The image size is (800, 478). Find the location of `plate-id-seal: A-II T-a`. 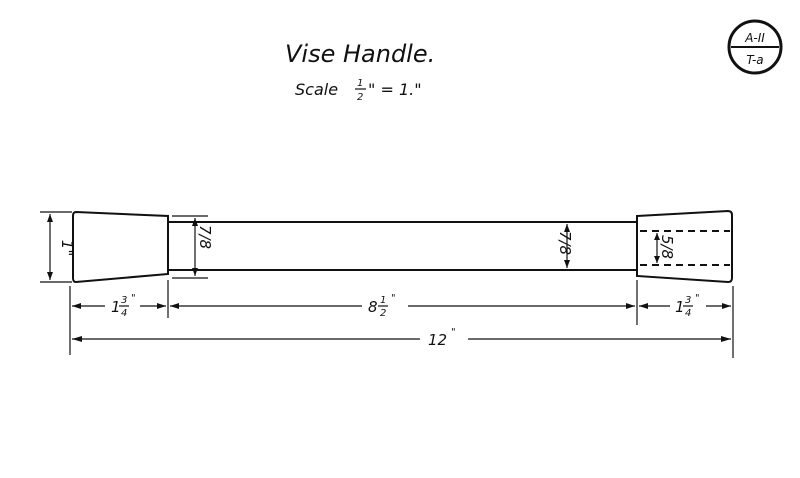

plate-id-seal: A-II T-a is located at coordinates (755, 47).